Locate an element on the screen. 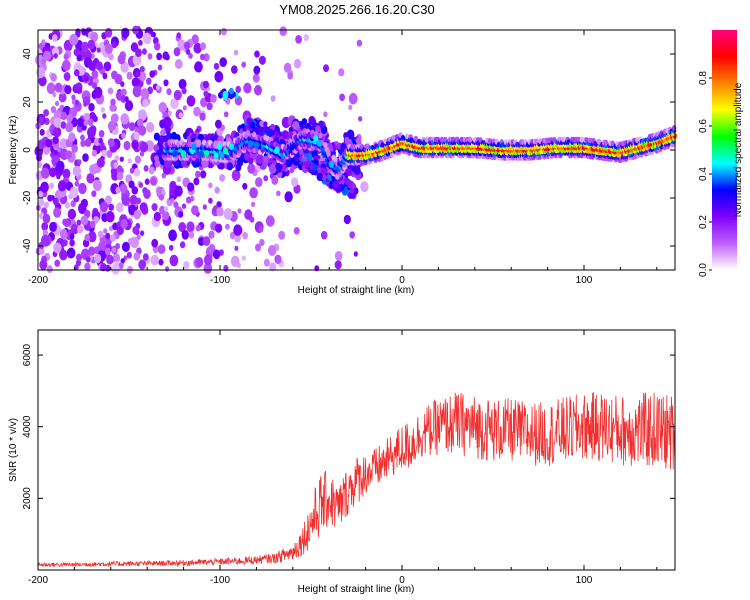  x-tick-label: -100 is located at coordinates (220, 280).